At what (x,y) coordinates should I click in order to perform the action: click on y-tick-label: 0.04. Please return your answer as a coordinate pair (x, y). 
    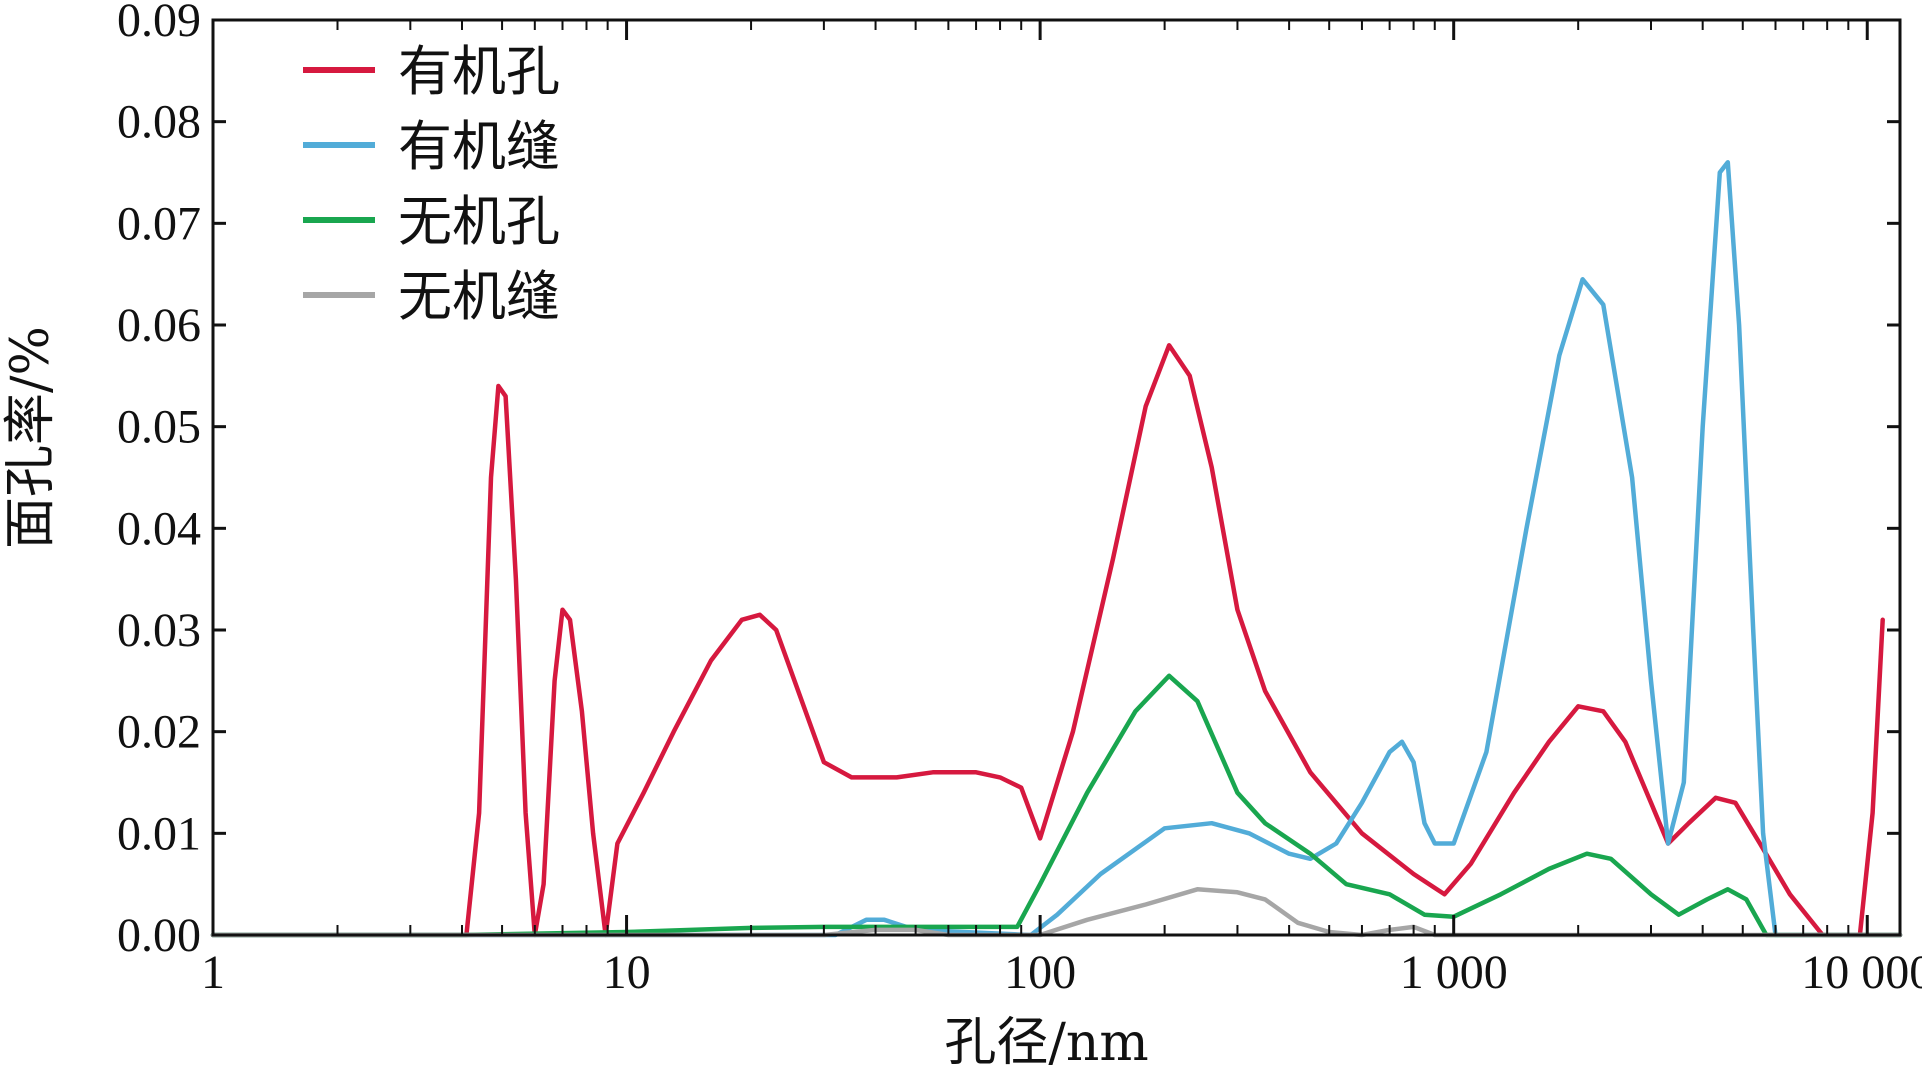
    Looking at the image, I should click on (159, 528).